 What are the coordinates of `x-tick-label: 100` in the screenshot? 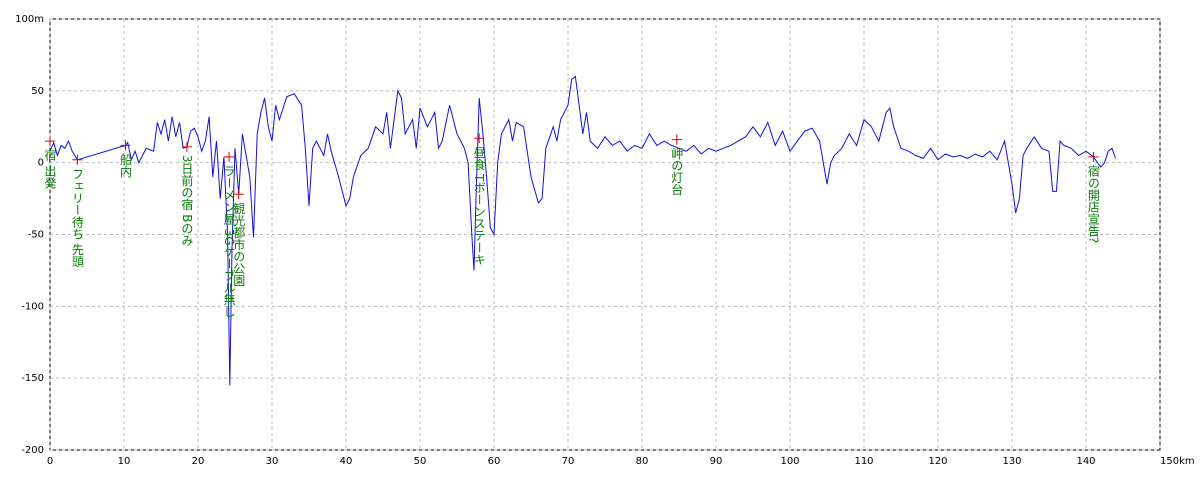 It's located at (789, 461).